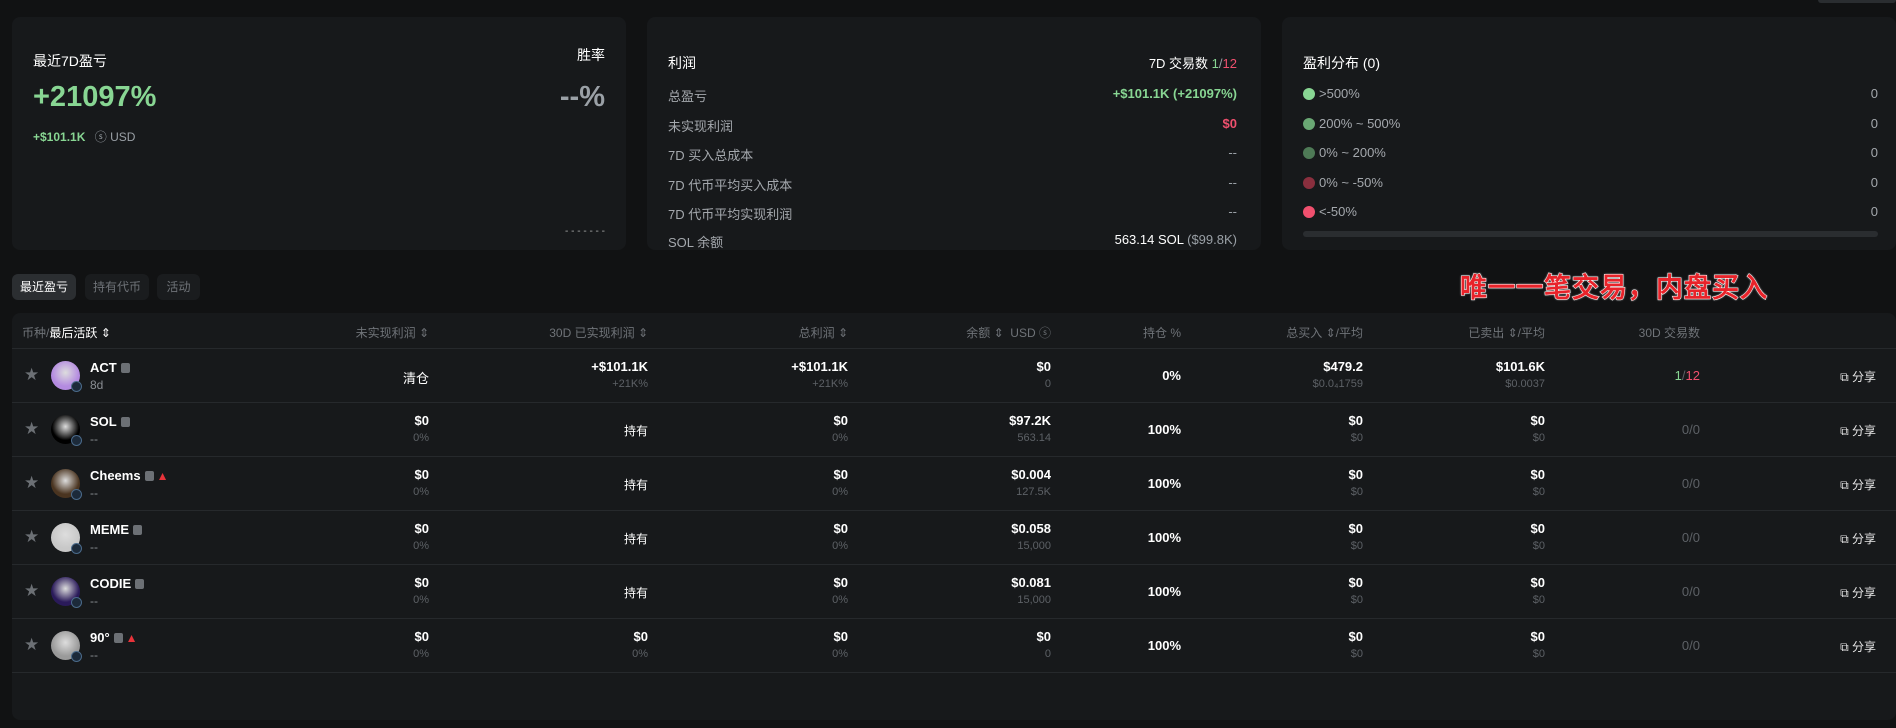 This screenshot has width=1896, height=728. I want to click on token-name-group: CODIE, so click(117, 583).